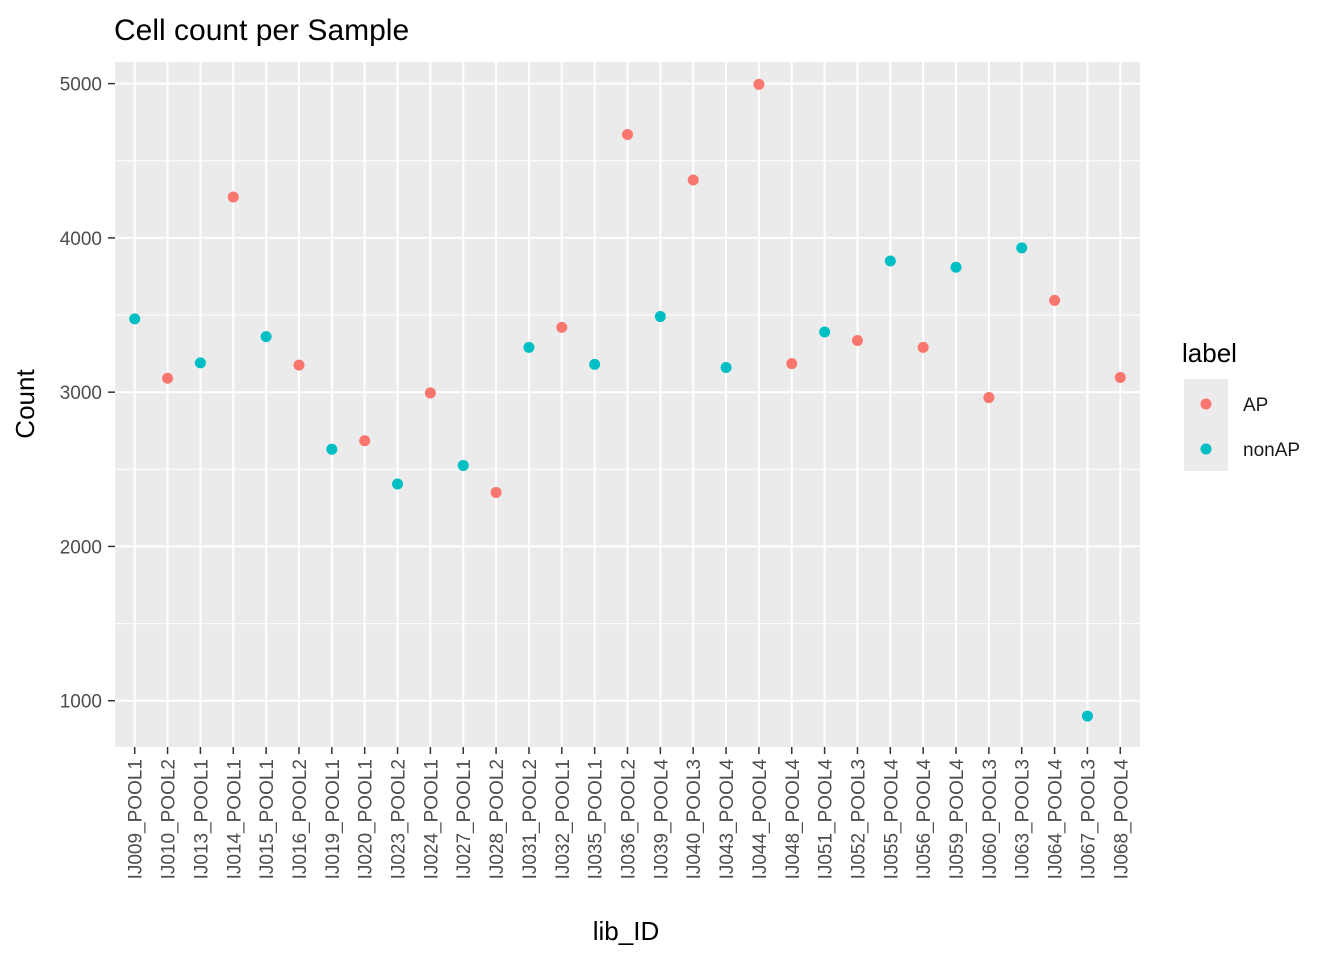 Image resolution: width=1344 pixels, height=960 pixels. I want to click on x-axis-title: lib_ID, so click(626, 931).